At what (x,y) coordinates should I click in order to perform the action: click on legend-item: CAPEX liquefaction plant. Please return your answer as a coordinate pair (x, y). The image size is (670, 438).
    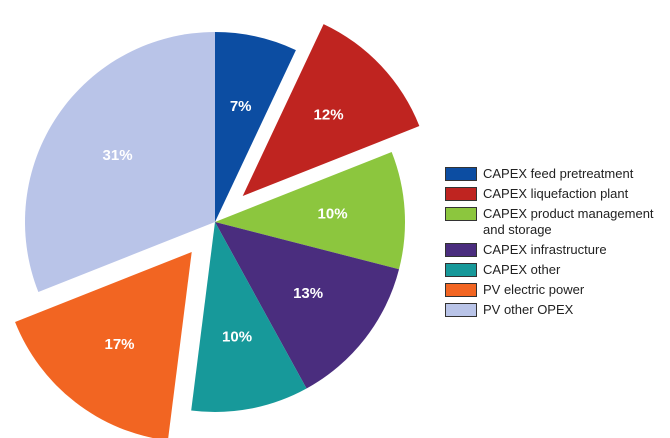
    Looking at the image, I should click on (556, 194).